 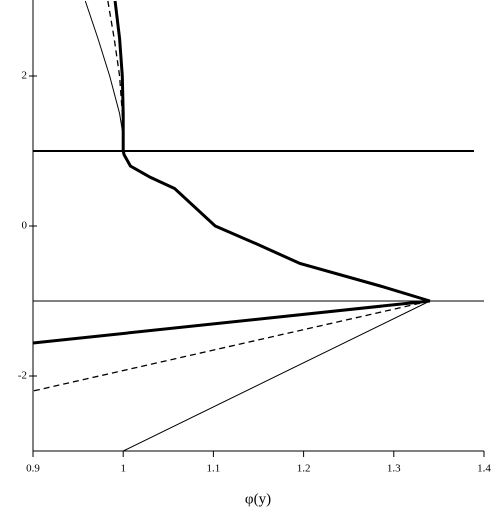 I want to click on x-tick-label: 1.3, so click(x=394, y=469).